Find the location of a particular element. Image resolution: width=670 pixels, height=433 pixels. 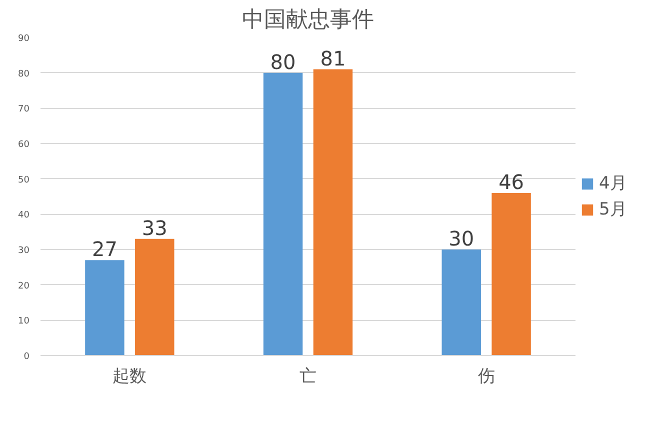

y-tick-label: 30 is located at coordinates (24, 251).